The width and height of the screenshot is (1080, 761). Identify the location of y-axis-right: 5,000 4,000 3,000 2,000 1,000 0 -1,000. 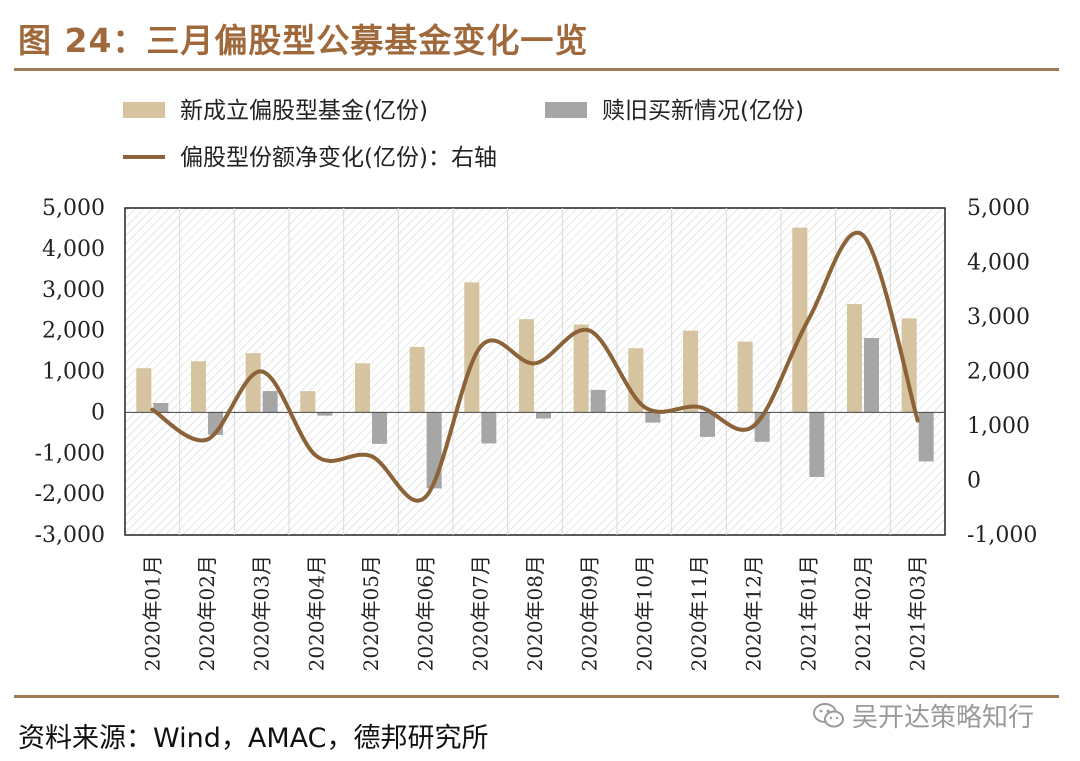
(1002, 372).